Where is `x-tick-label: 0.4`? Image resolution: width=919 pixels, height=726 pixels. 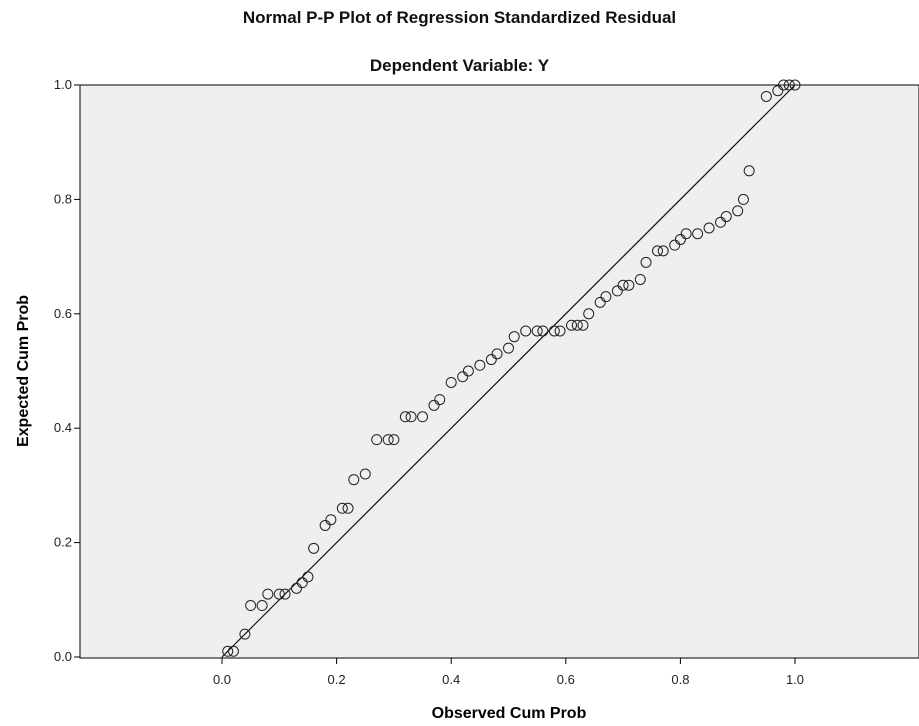 x-tick-label: 0.4 is located at coordinates (451, 679).